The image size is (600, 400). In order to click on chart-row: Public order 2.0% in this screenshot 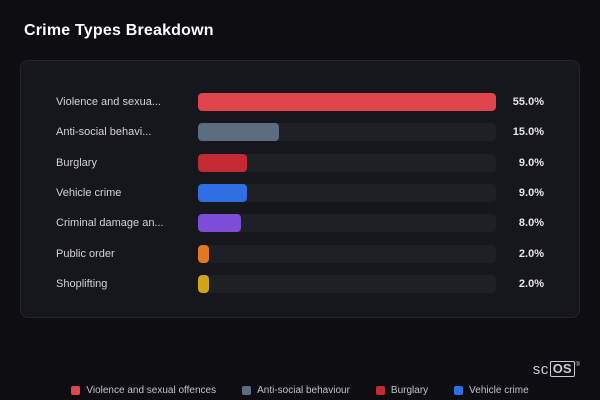, I will do `click(300, 254)`.